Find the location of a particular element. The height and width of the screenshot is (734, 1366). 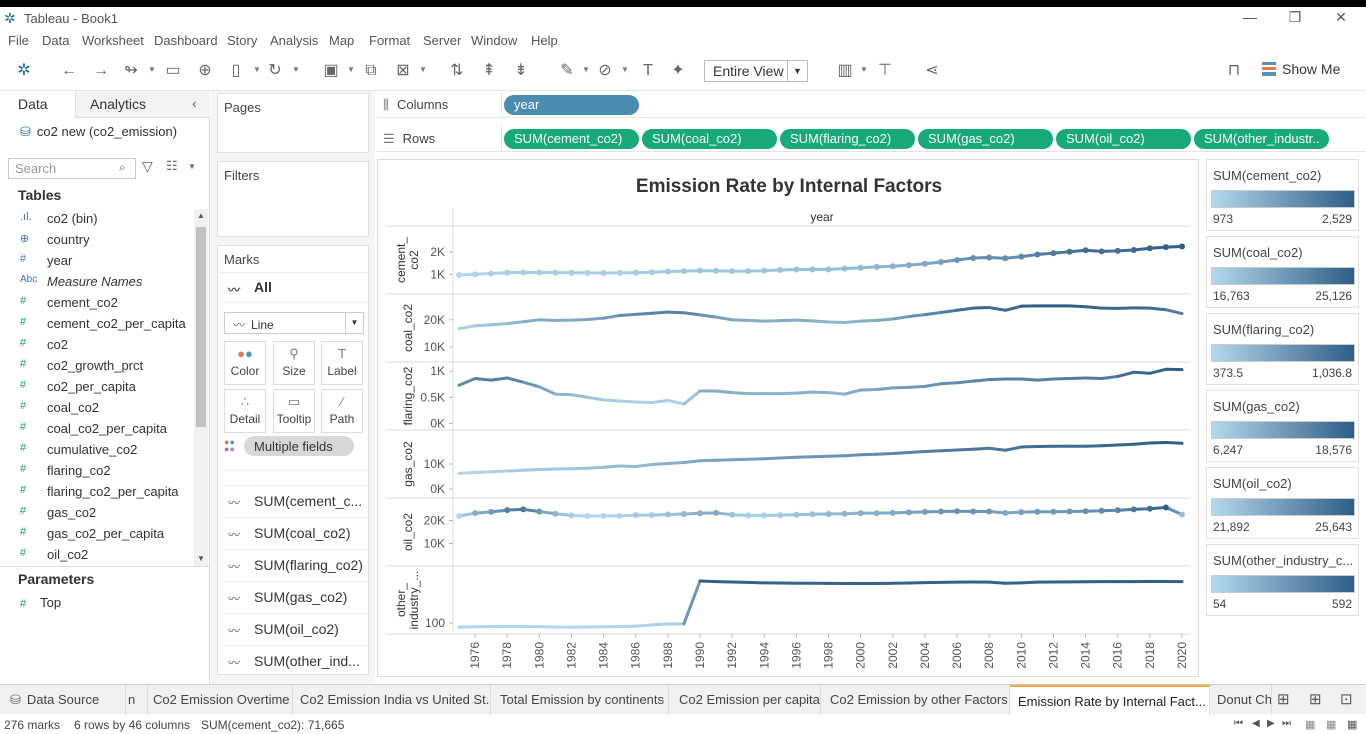

parameter-top: # Top is located at coordinates (40, 602).